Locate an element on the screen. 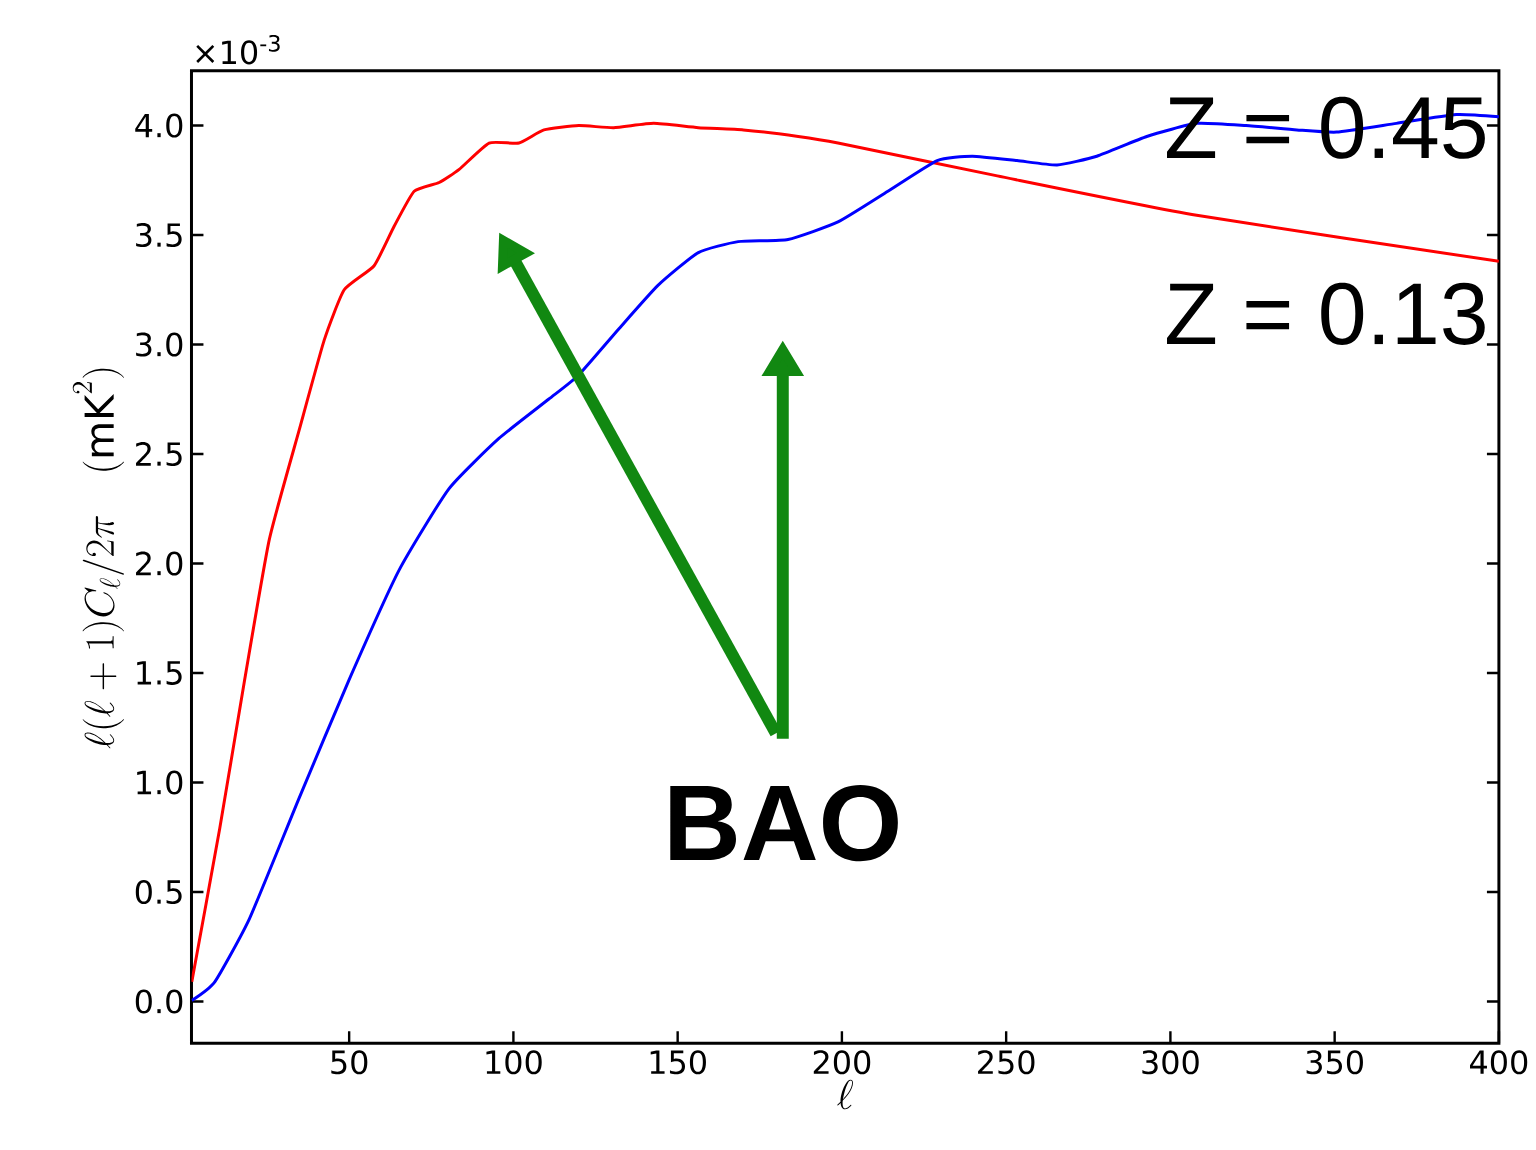 The image size is (1536, 1150). y-tick-label: 0.0 is located at coordinates (159, 1001).